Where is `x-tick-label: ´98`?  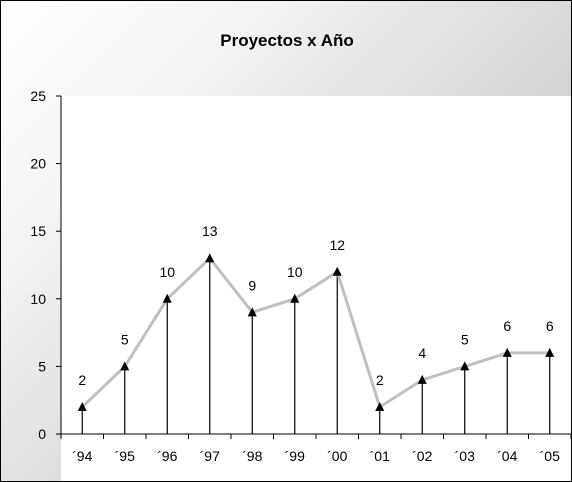 x-tick-label: ´98 is located at coordinates (252, 456).